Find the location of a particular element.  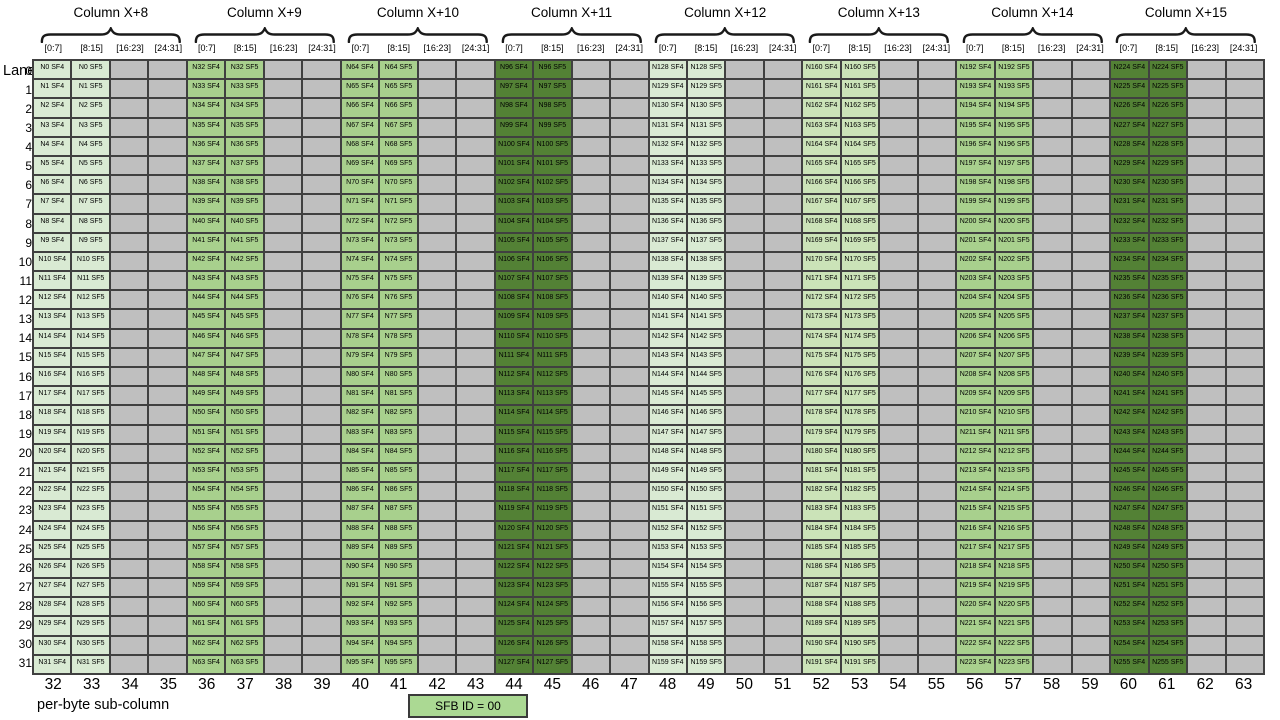

grid-cell: N204 SF4 is located at coordinates (975, 300).